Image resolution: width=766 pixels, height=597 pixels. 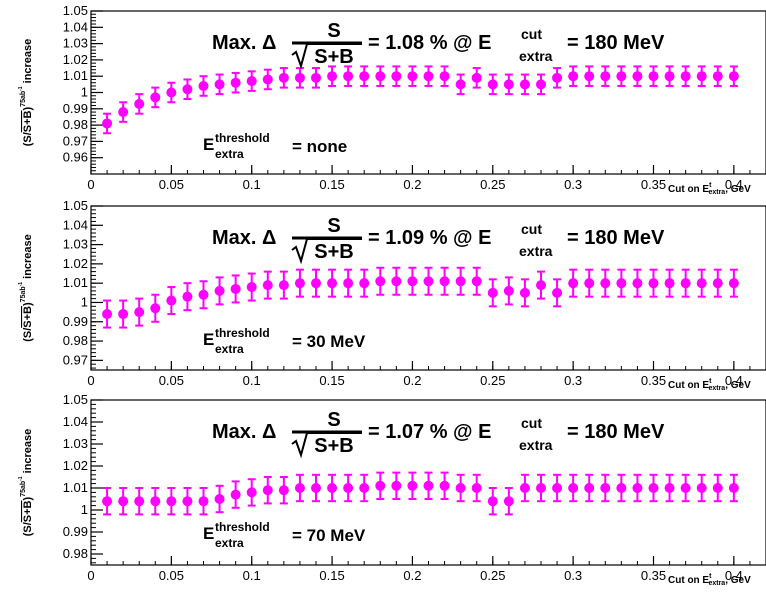 What do you see at coordinates (333, 252) in the screenshot?
I see `annotation-fraction-denominator: S+B` at bounding box center [333, 252].